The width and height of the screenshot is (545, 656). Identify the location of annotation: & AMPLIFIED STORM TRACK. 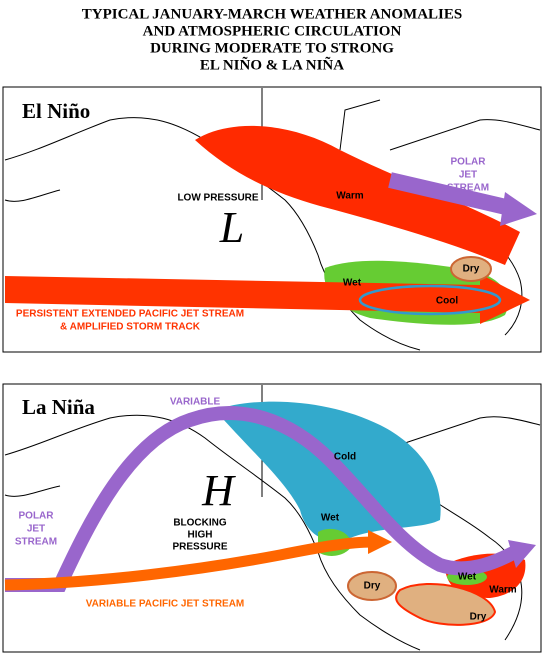
(130, 327).